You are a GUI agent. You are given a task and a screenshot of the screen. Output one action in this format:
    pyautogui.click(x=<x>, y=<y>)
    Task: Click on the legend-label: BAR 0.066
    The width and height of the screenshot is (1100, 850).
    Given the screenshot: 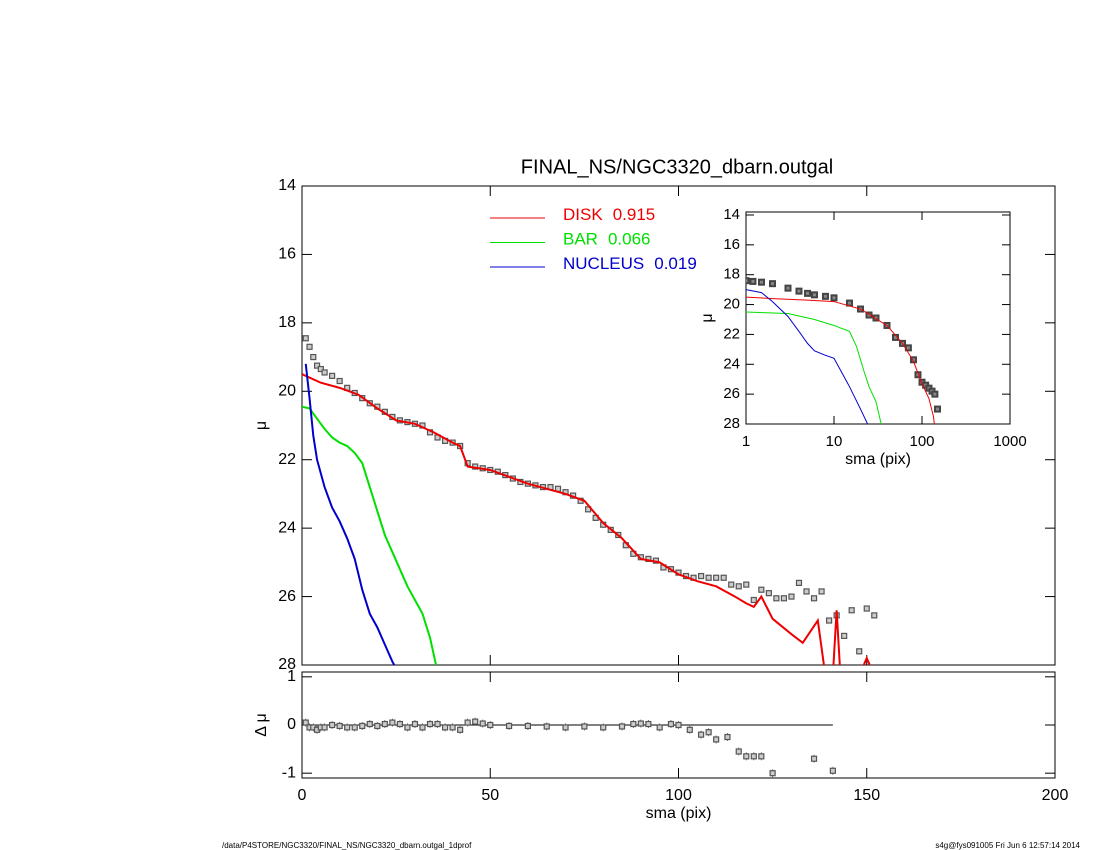 What is the action you would take?
    pyautogui.click(x=607, y=239)
    